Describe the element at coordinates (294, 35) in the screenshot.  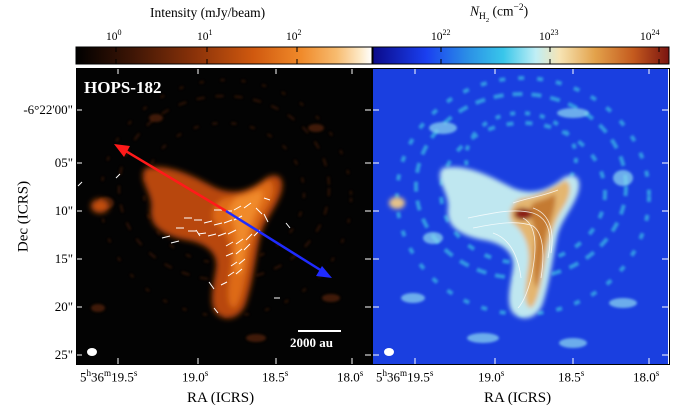
I see `left-cb-tick-2: 10²` at that location.